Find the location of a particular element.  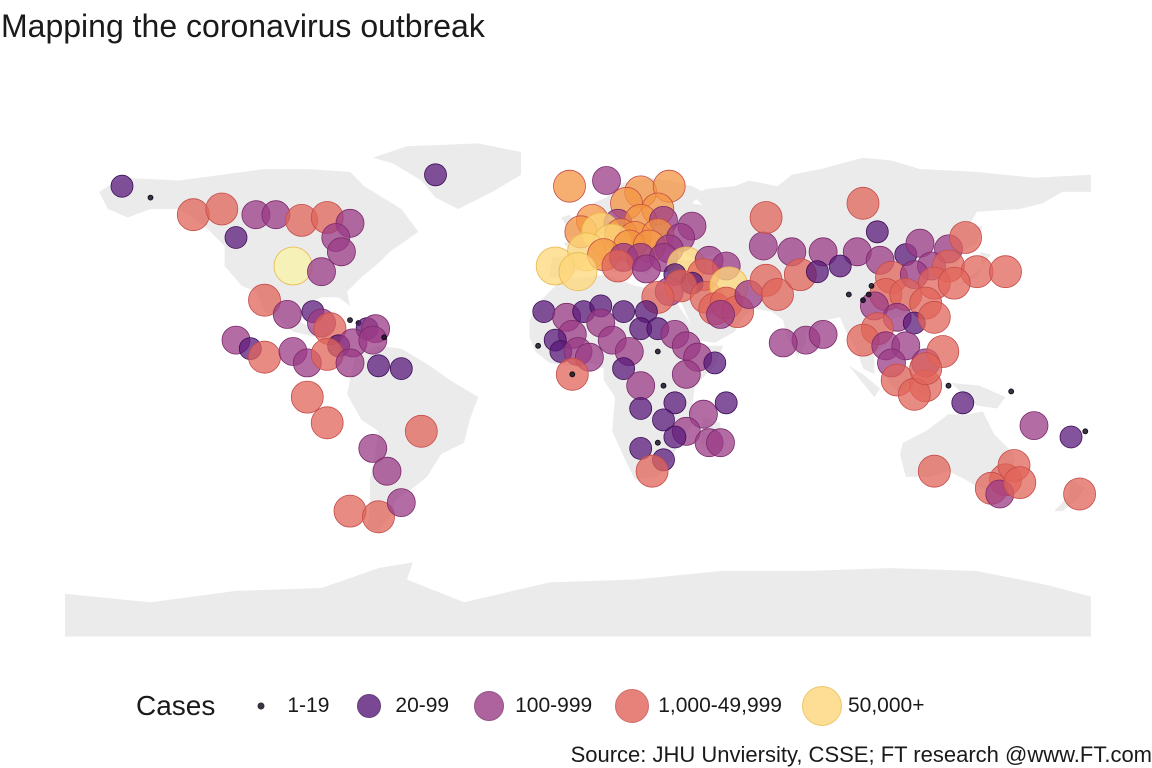

legend-item-50000-plus: 50,000+ is located at coordinates (863, 706).